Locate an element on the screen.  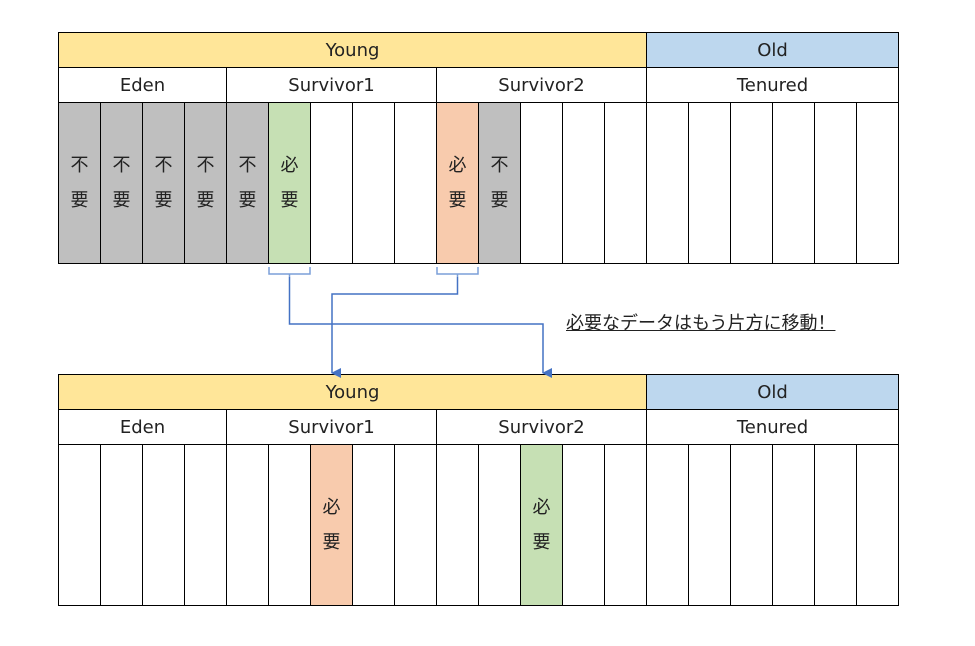
space-eden: Eden is located at coordinates (142, 85).